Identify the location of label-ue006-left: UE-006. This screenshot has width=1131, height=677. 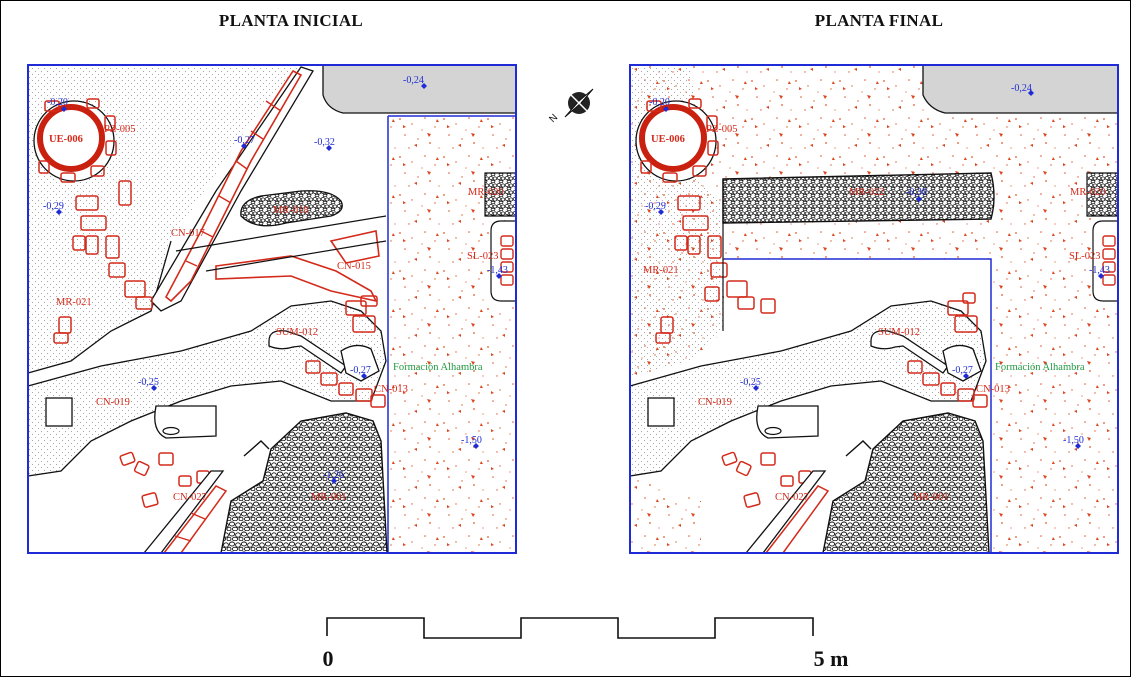
(66, 139).